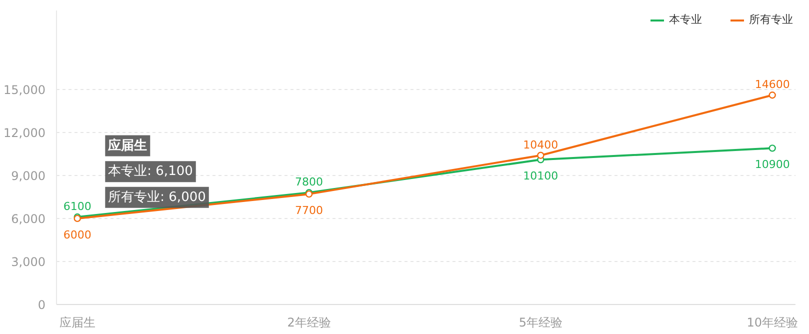 The height and width of the screenshot is (334, 809). What do you see at coordinates (28, 261) in the screenshot?
I see `y-tick-label: 3,000` at bounding box center [28, 261].